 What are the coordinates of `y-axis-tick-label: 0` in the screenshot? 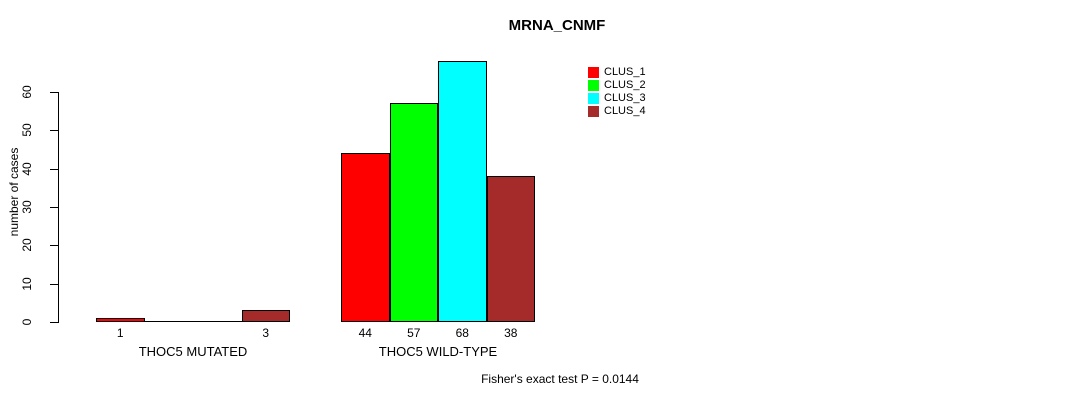 It's located at (27, 322).